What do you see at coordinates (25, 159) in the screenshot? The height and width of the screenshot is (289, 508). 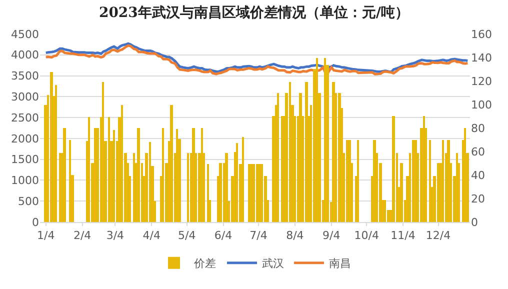 I see `y-tick-label: 1500` at bounding box center [25, 159].